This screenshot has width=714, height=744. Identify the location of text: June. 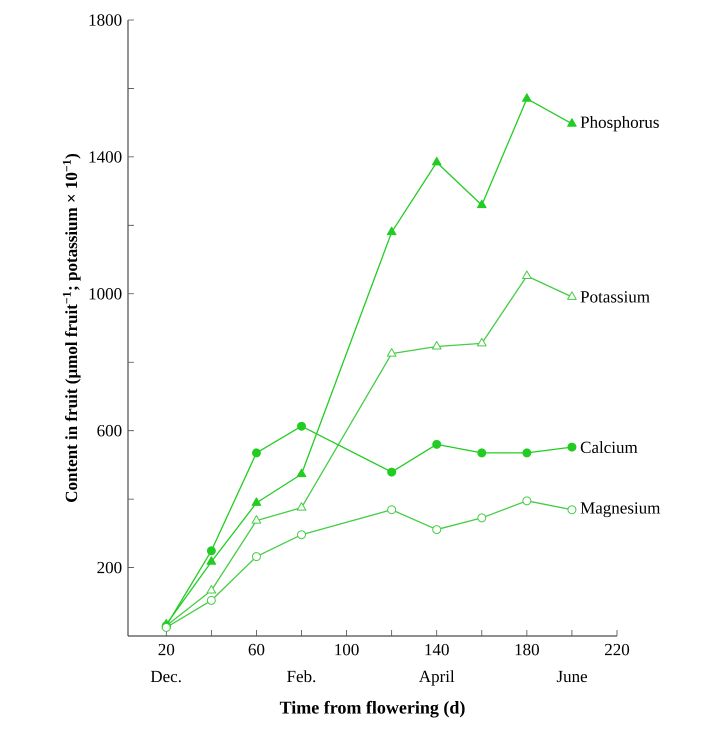
(572, 676).